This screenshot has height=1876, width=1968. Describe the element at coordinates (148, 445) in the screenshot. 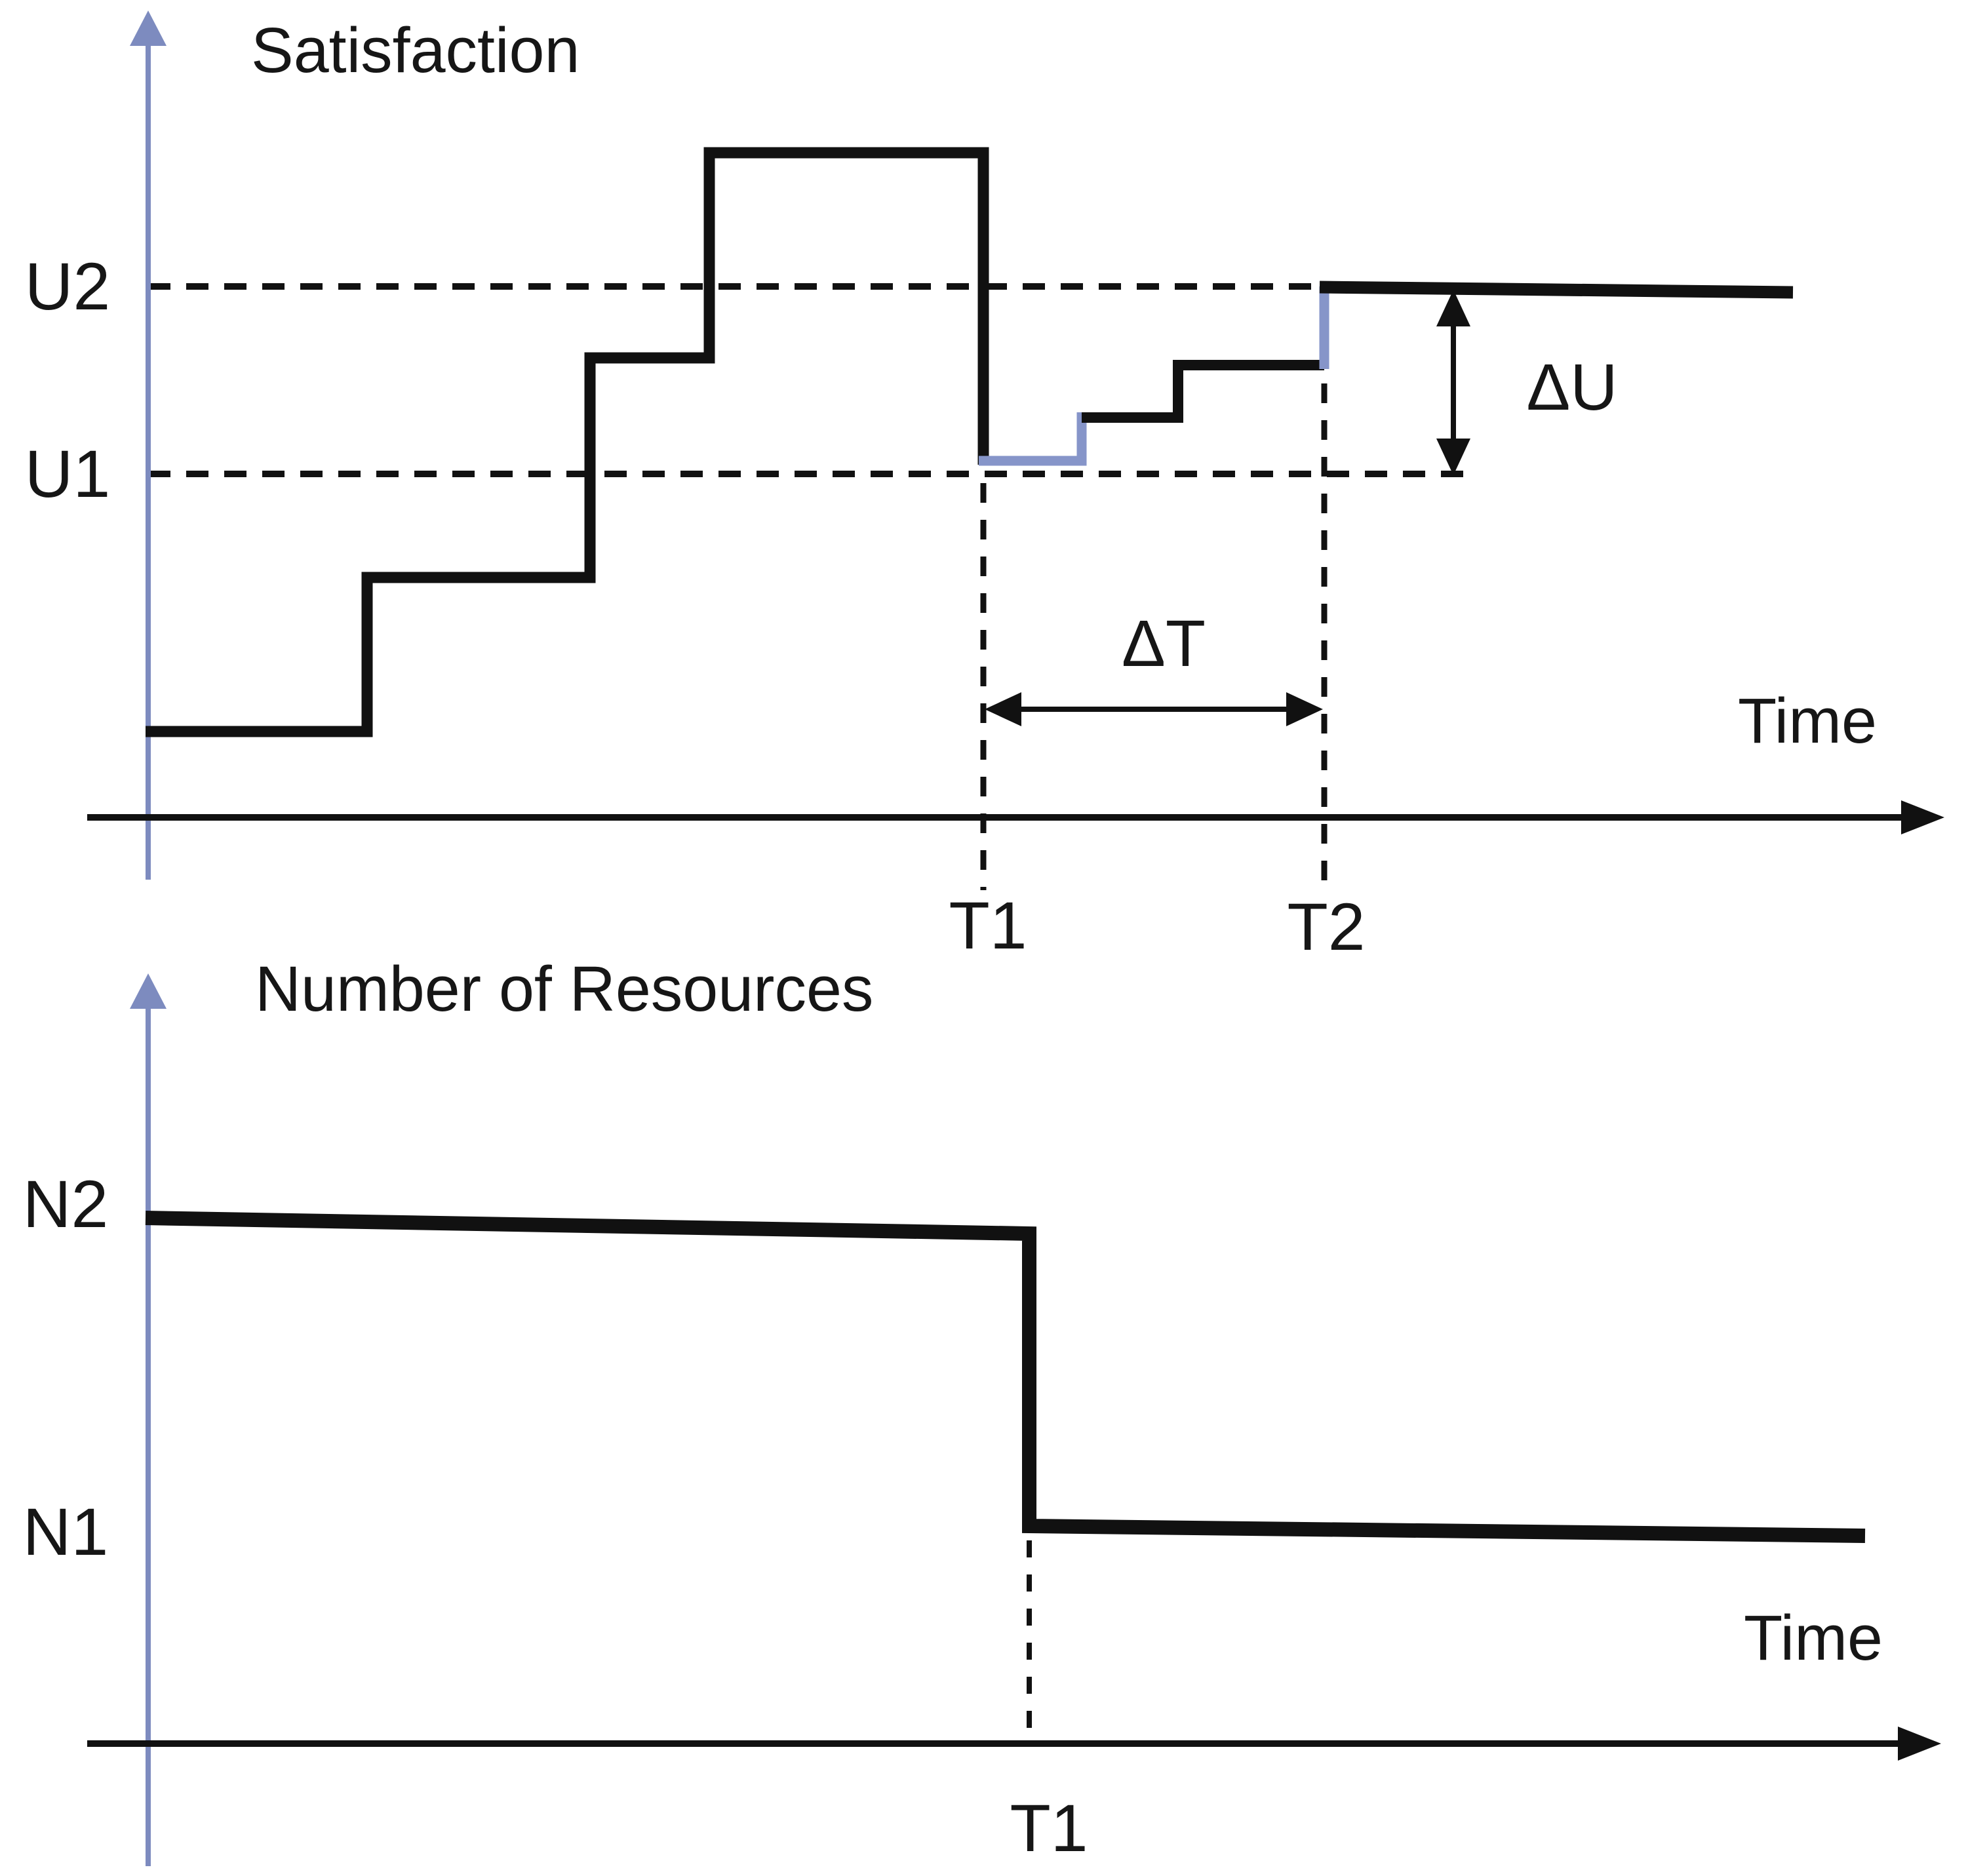

I see `satisfaction-y-axis` at that location.